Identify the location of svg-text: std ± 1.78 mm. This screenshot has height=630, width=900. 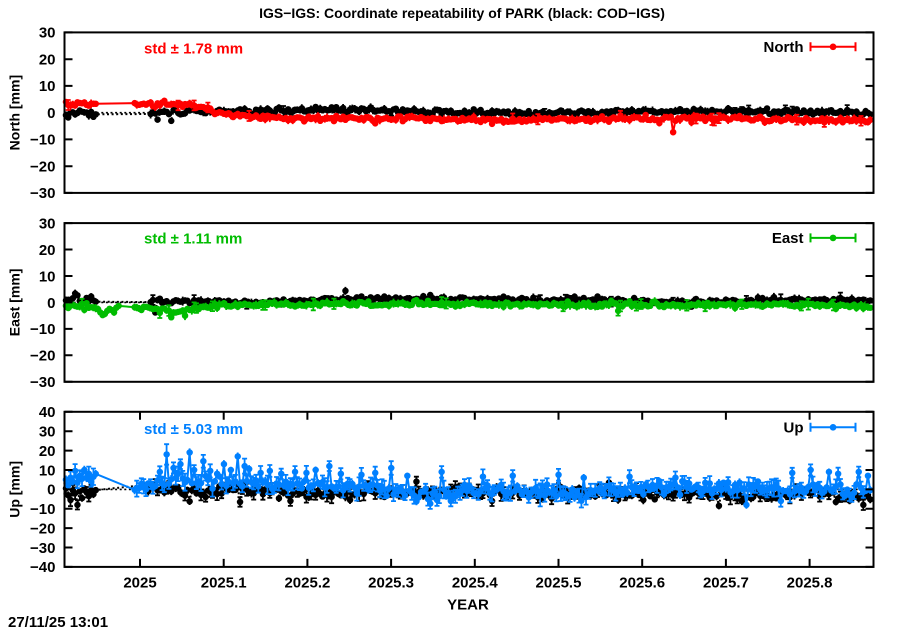
(193, 48).